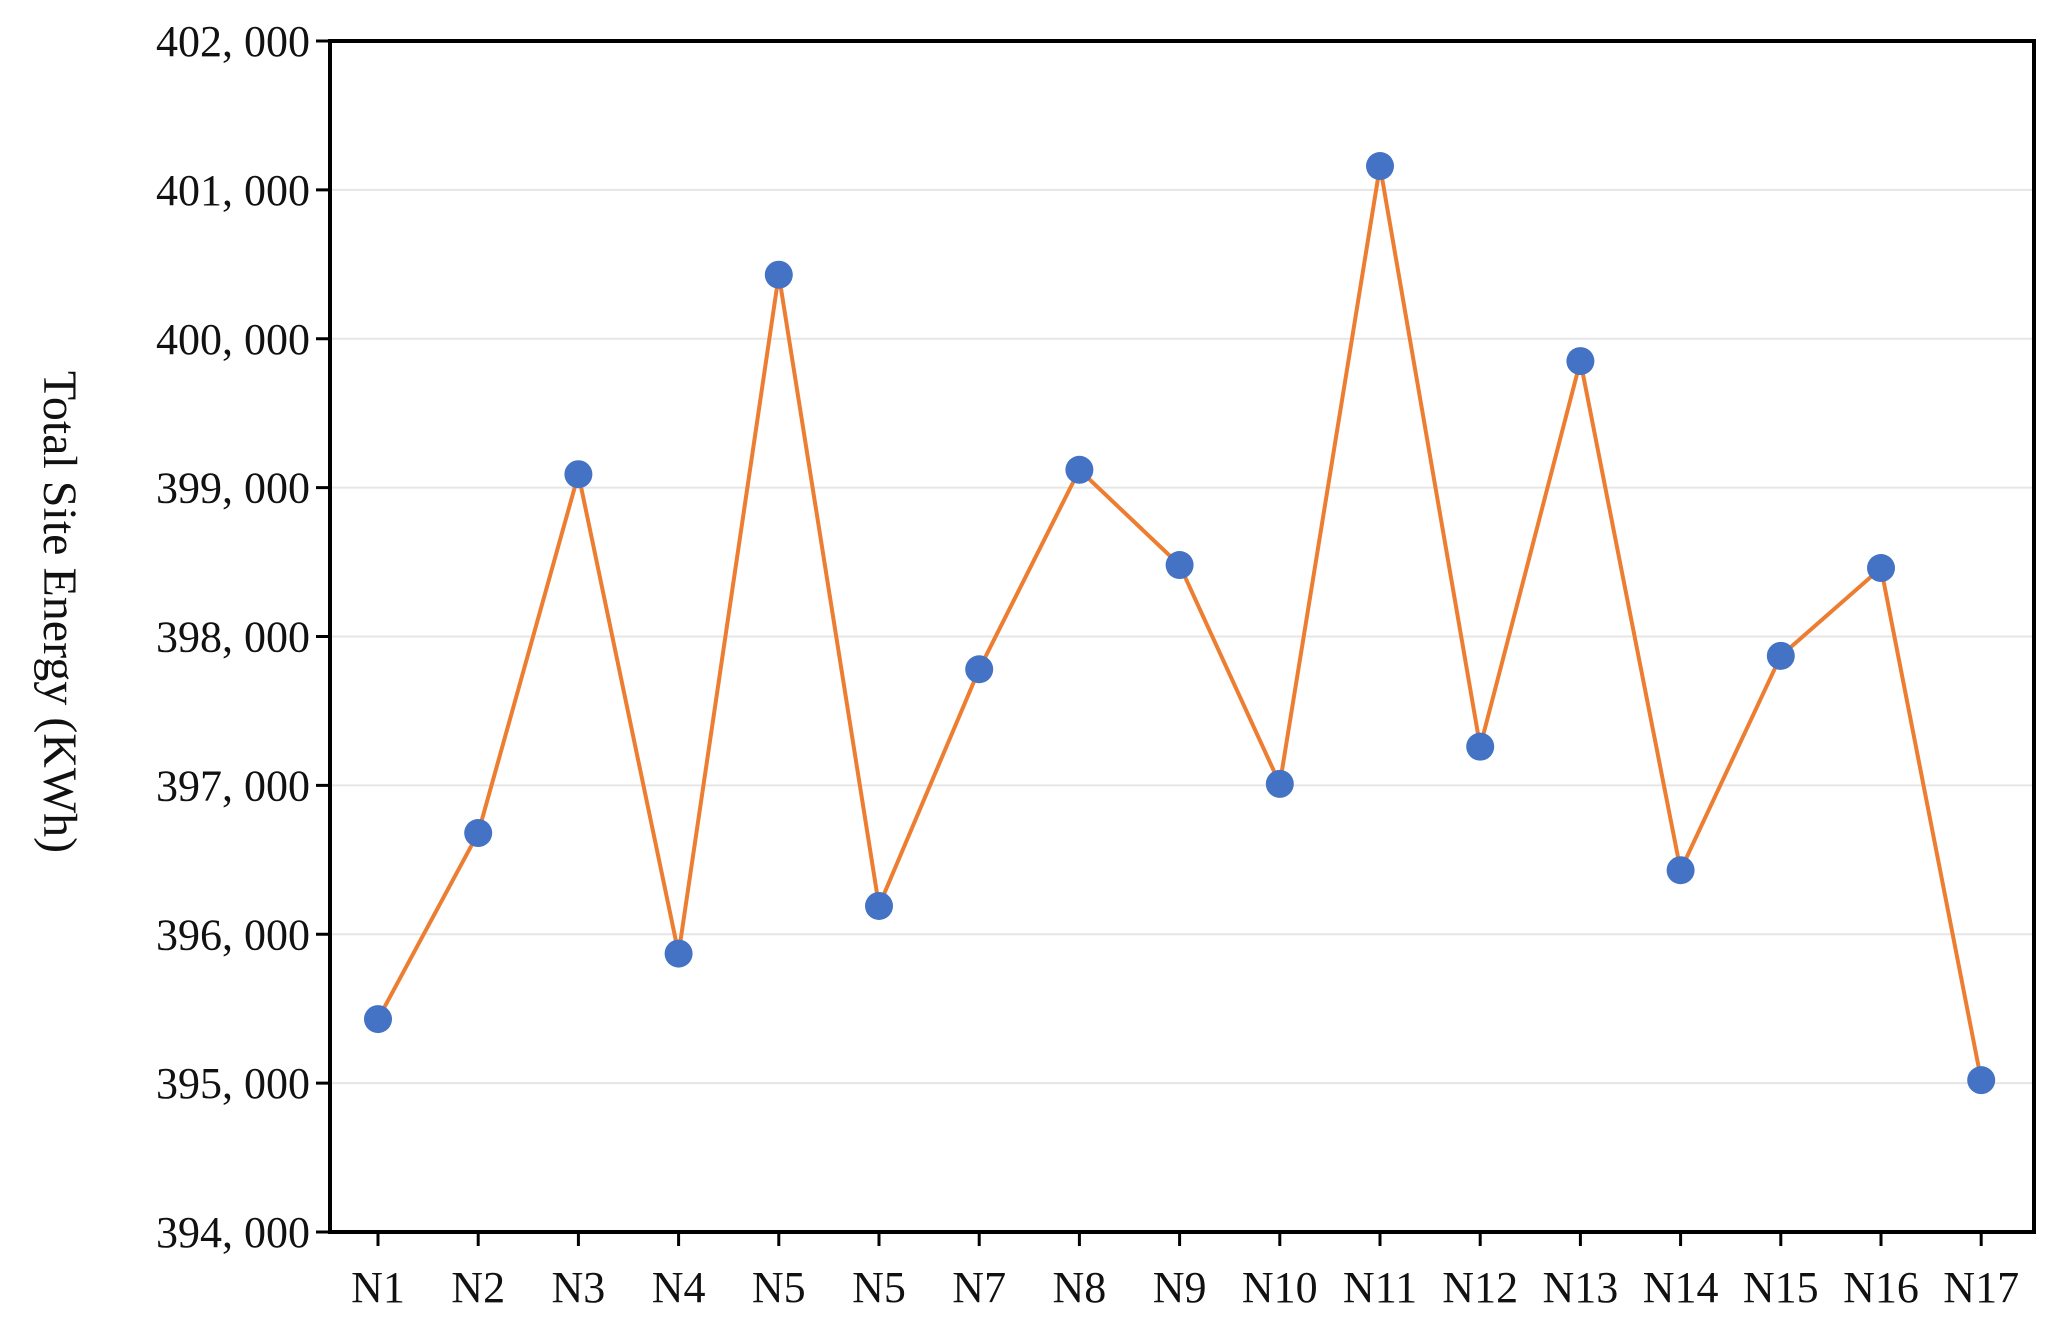  What do you see at coordinates (1981, 1287) in the screenshot?
I see `x-tick-label: N17` at bounding box center [1981, 1287].